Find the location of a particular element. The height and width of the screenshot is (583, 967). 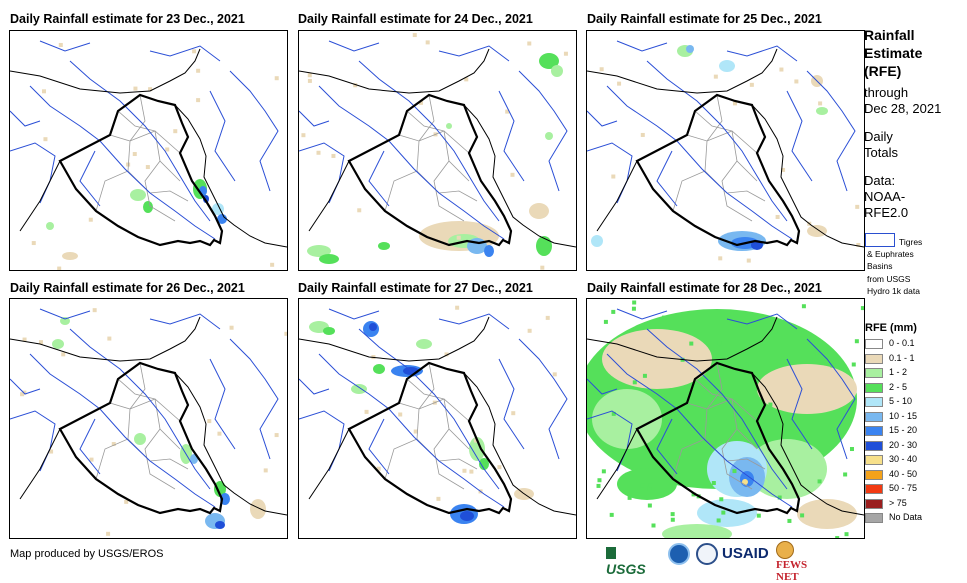

legend-through: through is located at coordinates (886, 92).